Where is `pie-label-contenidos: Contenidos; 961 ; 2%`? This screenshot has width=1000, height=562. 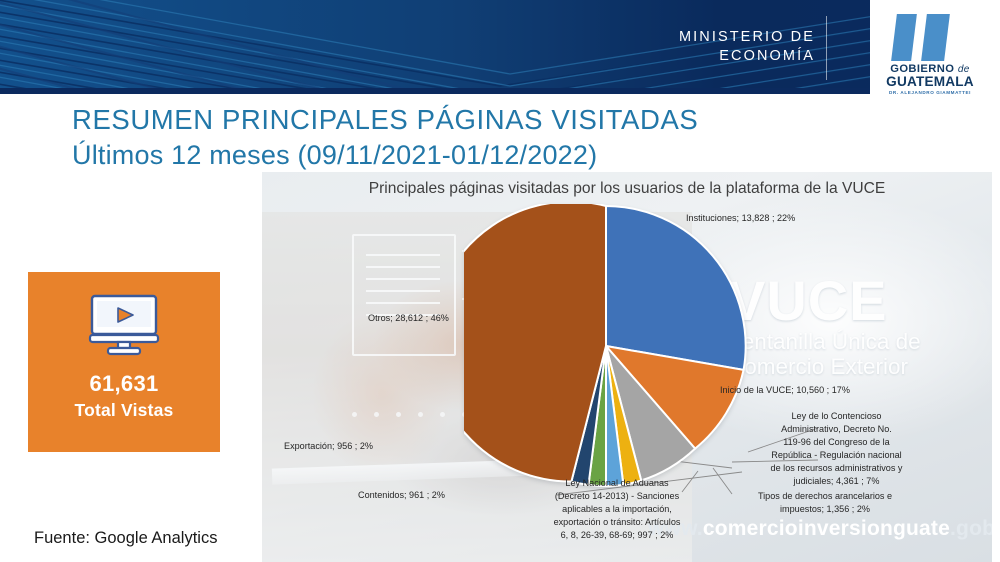 pie-label-contenidos: Contenidos; 961 ; 2% is located at coordinates (401, 495).